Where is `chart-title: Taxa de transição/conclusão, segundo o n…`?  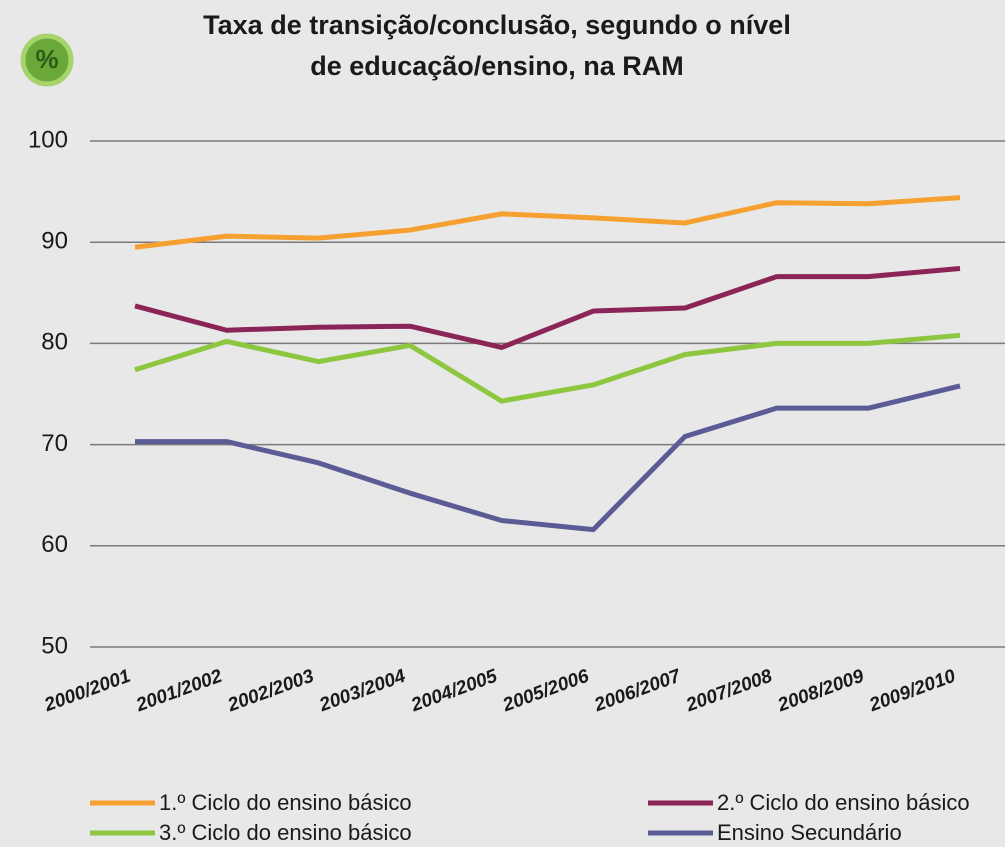 chart-title: Taxa de transição/conclusão, segundo o n… is located at coordinates (497, 25).